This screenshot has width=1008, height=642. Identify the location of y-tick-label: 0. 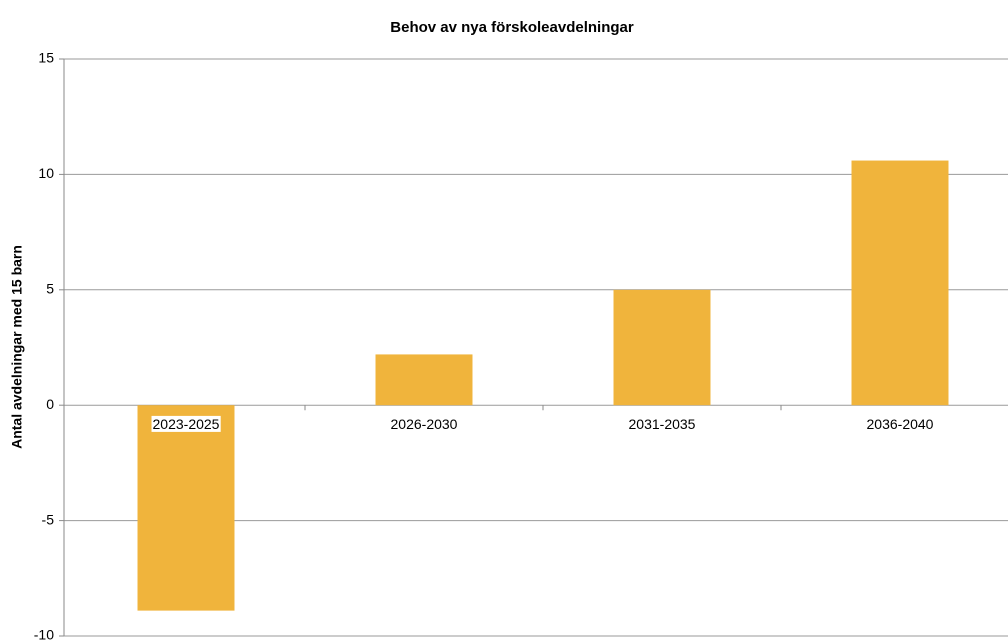
(50, 404).